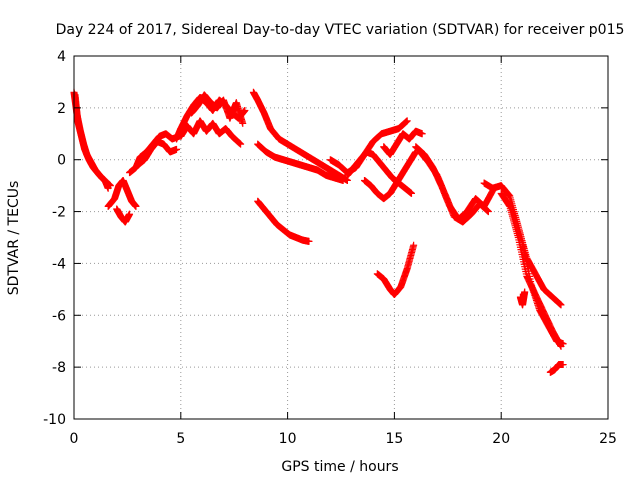 The height and width of the screenshot is (480, 640). What do you see at coordinates (59, 368) in the screenshot?
I see `y-tick-label: -8` at bounding box center [59, 368].